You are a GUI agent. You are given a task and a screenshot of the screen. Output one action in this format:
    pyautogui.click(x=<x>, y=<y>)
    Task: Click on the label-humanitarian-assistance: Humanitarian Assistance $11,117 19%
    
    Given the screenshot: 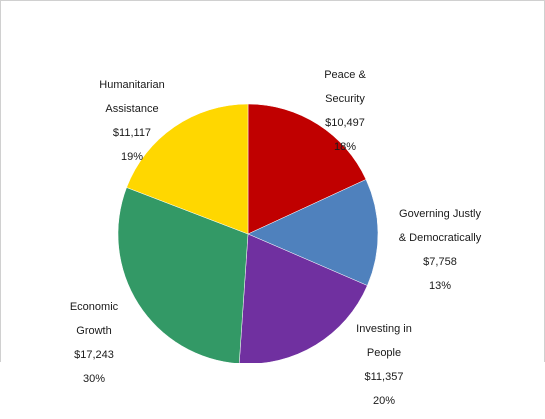 What is the action you would take?
    pyautogui.click(x=132, y=121)
    